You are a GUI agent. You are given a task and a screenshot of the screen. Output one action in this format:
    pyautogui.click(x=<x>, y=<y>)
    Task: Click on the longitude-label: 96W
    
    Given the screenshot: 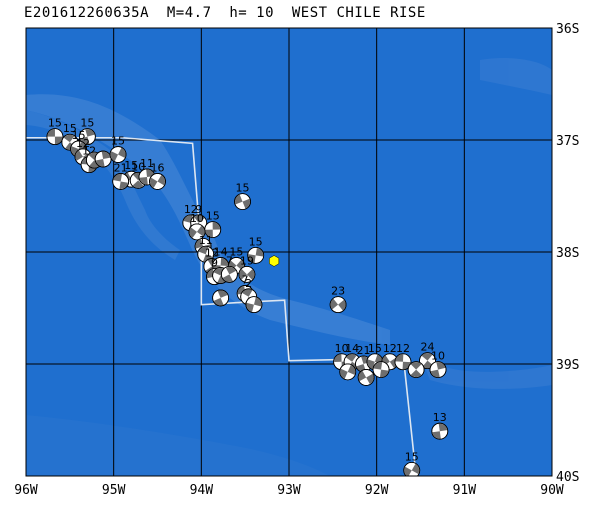 What is the action you would take?
    pyautogui.click(x=26, y=490)
    